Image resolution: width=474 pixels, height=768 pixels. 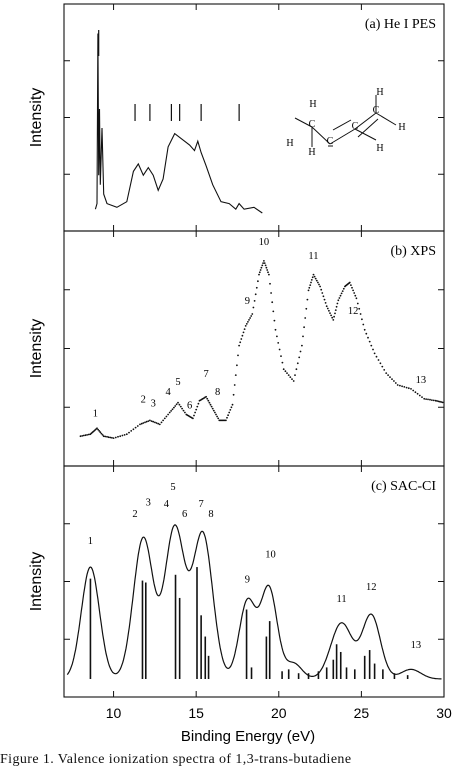 What do you see at coordinates (279, 713) in the screenshot?
I see `x-tick-label: 20` at bounding box center [279, 713].